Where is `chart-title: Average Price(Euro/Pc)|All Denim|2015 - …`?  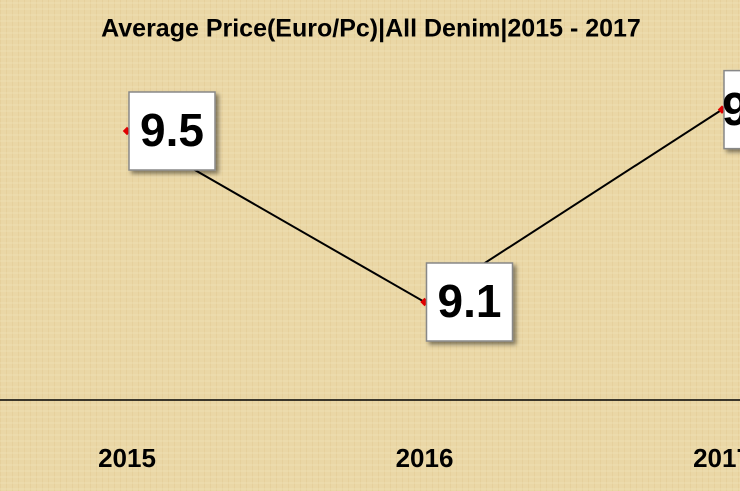 chart-title: Average Price(Euro/Pc)|All Denim|2015 - … is located at coordinates (371, 29).